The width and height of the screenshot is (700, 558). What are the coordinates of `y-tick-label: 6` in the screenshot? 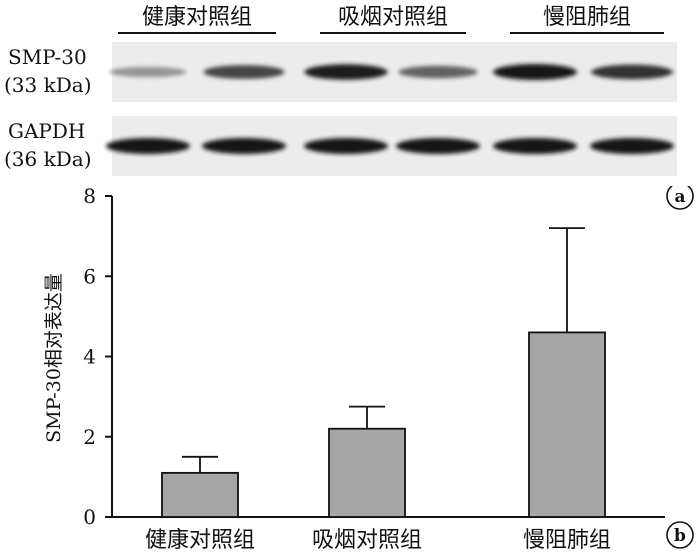 It's located at (89, 276).